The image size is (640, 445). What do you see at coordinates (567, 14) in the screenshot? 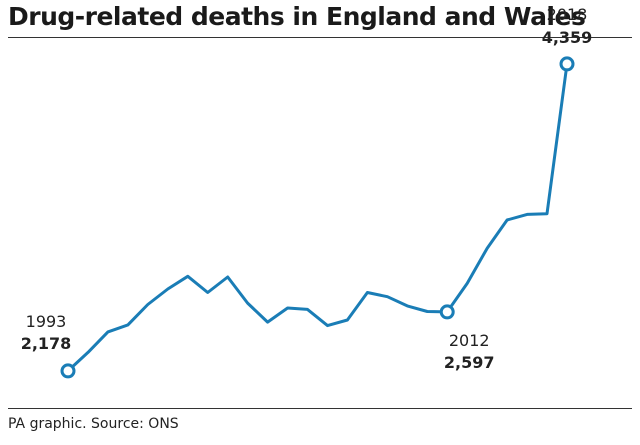
I see `annotation-year-2018: 2018` at bounding box center [567, 14].